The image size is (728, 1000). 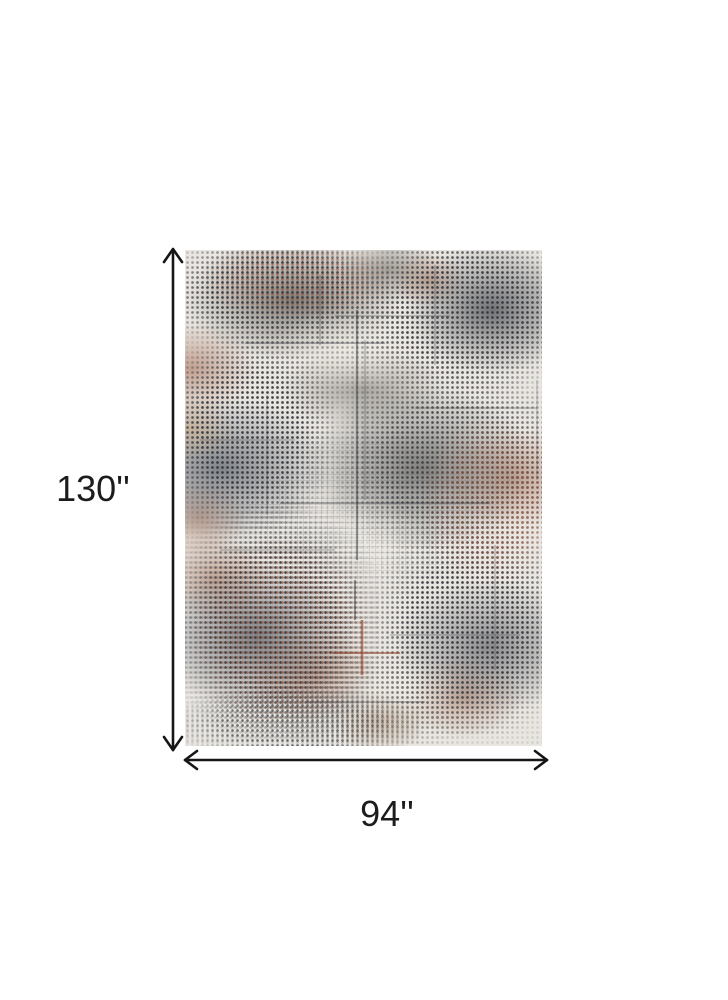 What do you see at coordinates (366, 760) in the screenshot?
I see `width-dimension-arrow` at bounding box center [366, 760].